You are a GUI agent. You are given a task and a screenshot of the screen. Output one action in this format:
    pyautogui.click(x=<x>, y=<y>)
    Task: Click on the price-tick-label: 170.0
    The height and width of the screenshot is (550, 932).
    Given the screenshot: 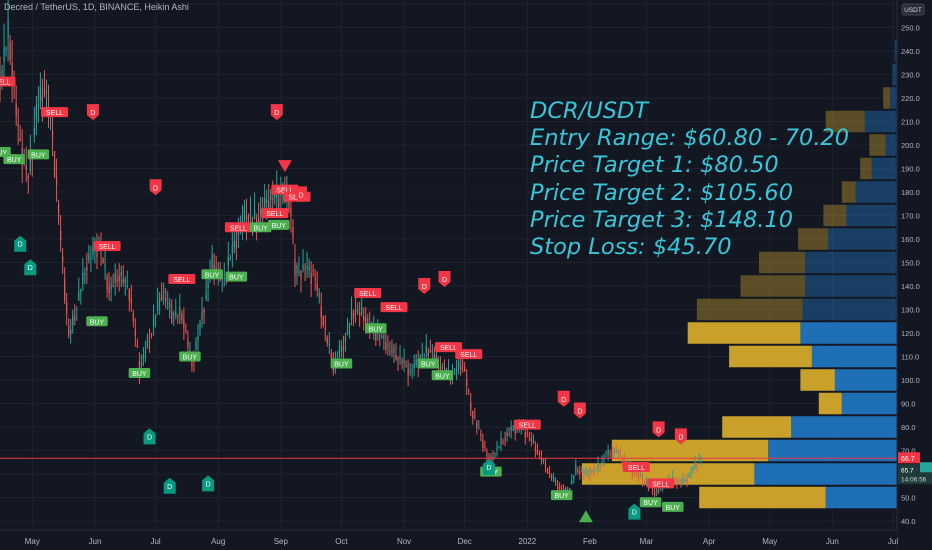 What is the action you would take?
    pyautogui.click(x=910, y=216)
    